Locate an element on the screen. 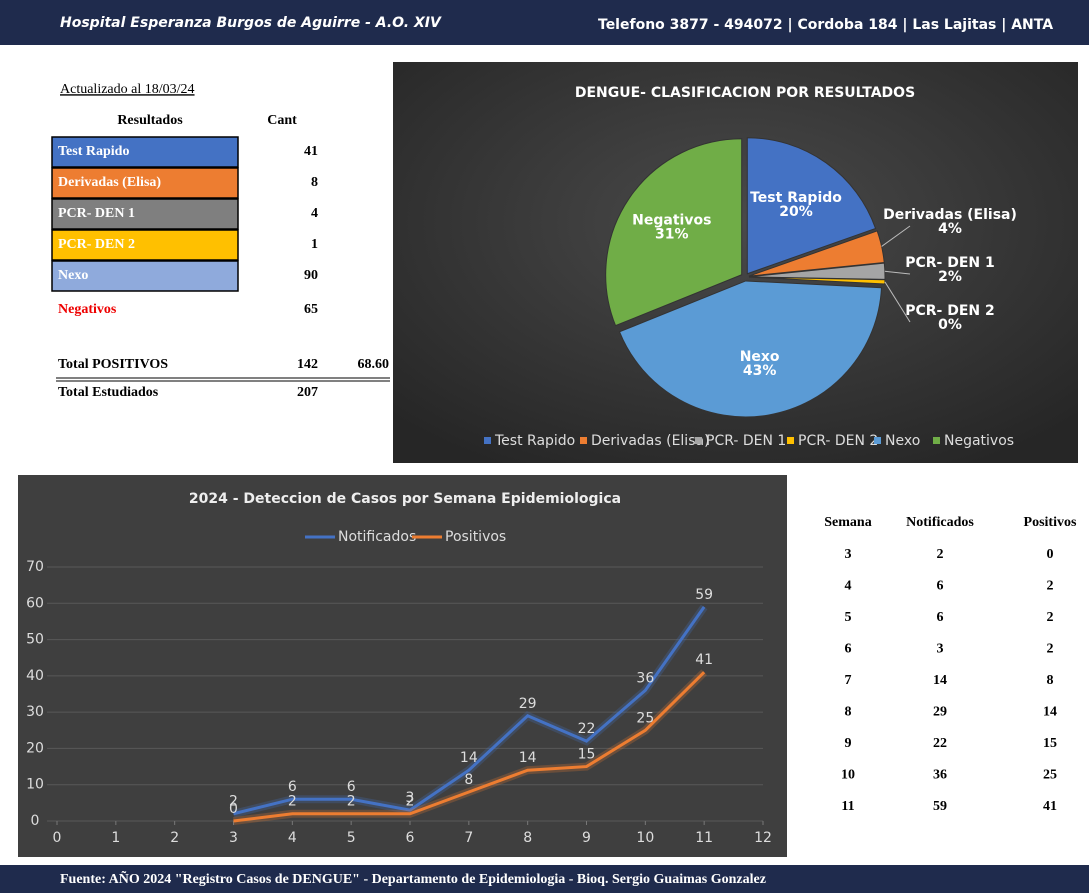 This screenshot has height=893, width=1089. x-tick-label: 4 is located at coordinates (292, 838).